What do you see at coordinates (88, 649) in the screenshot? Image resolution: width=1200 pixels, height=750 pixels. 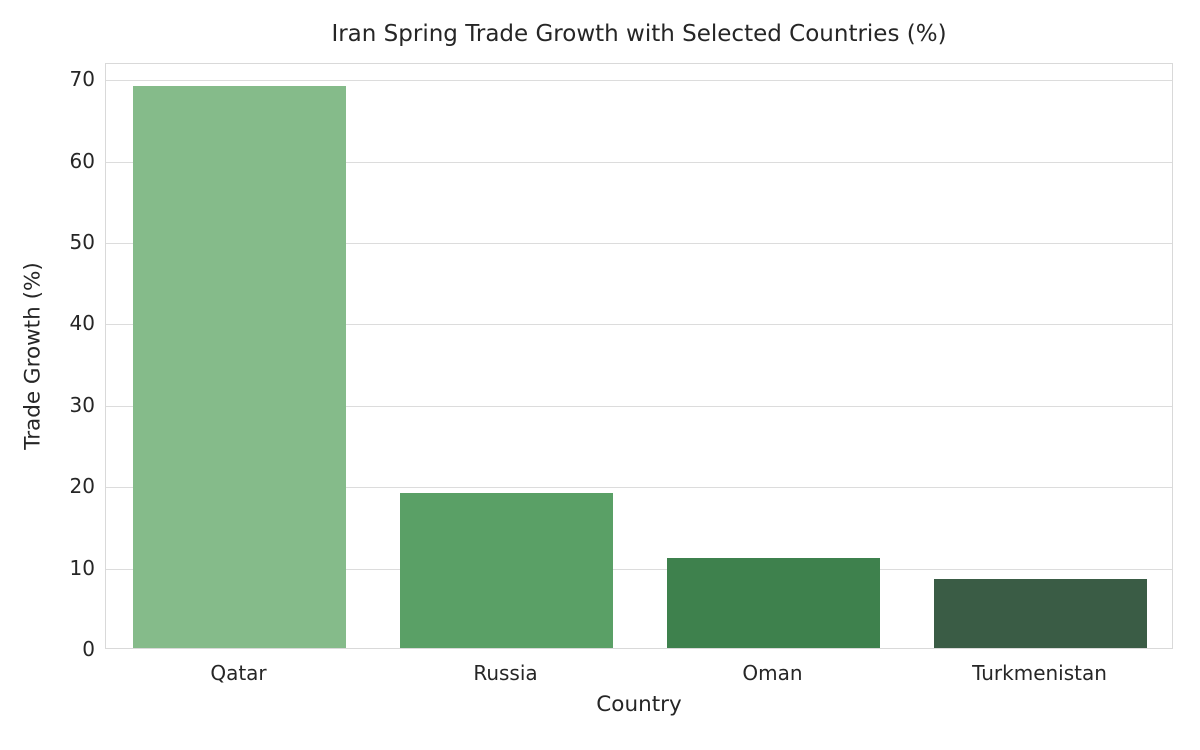 I see `y-tick-label-0: 0` at bounding box center [88, 649].